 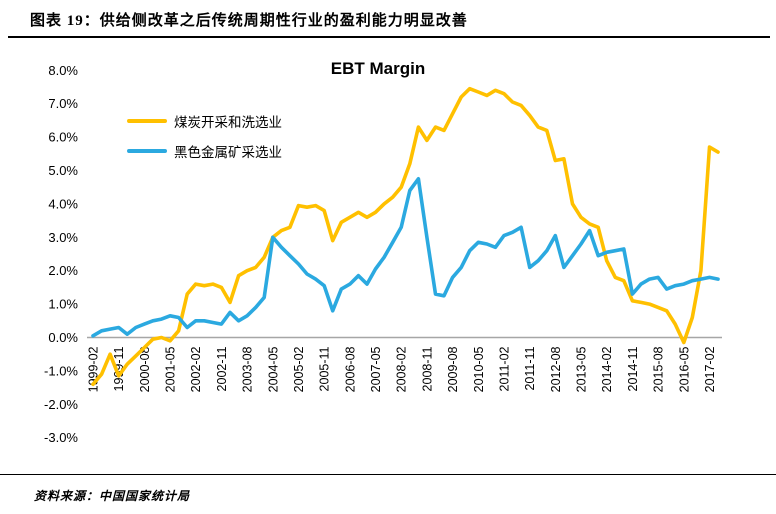 I want to click on x-axis-tick-label: 2005-02, so click(x=299, y=369).